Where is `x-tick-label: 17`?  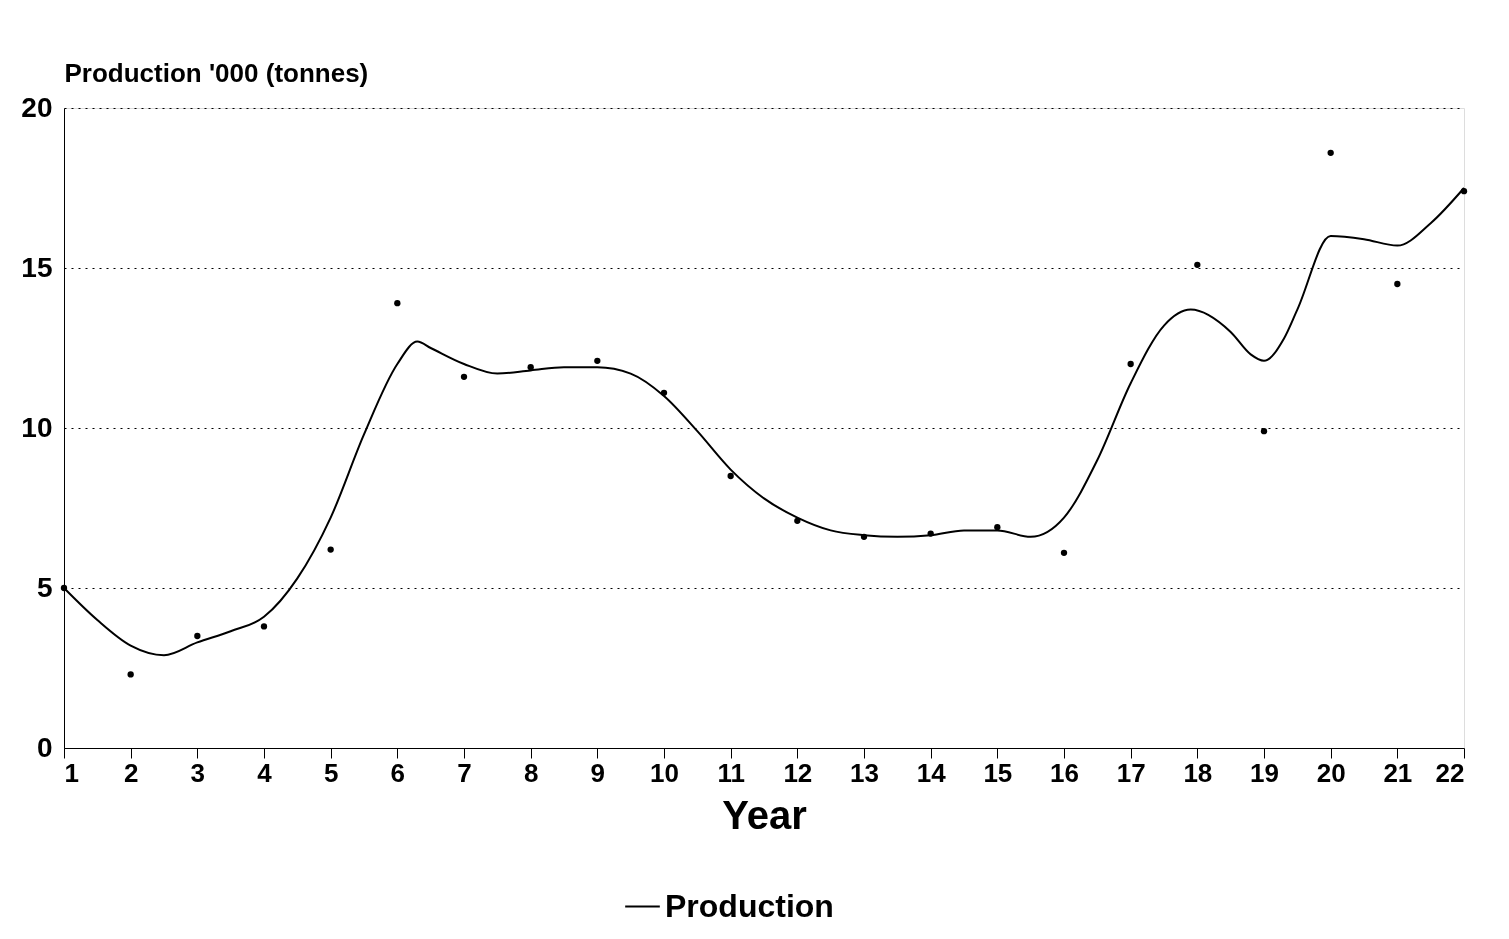
x-tick-label: 17 is located at coordinates (1131, 772).